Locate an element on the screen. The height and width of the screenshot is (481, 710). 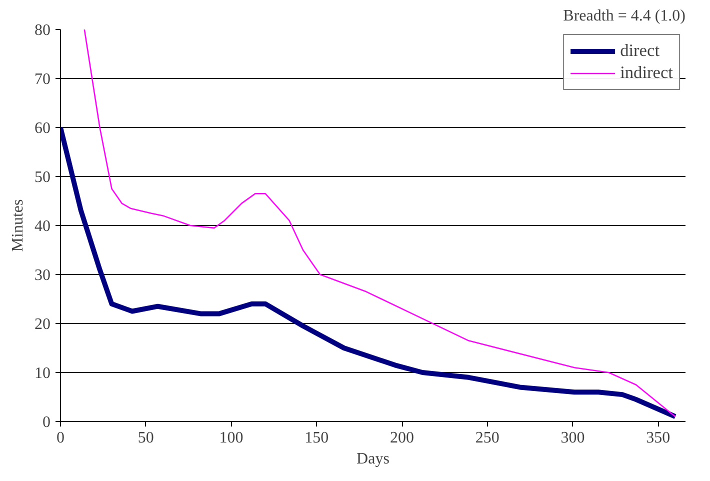
y-tick-label: 20 is located at coordinates (42, 324).